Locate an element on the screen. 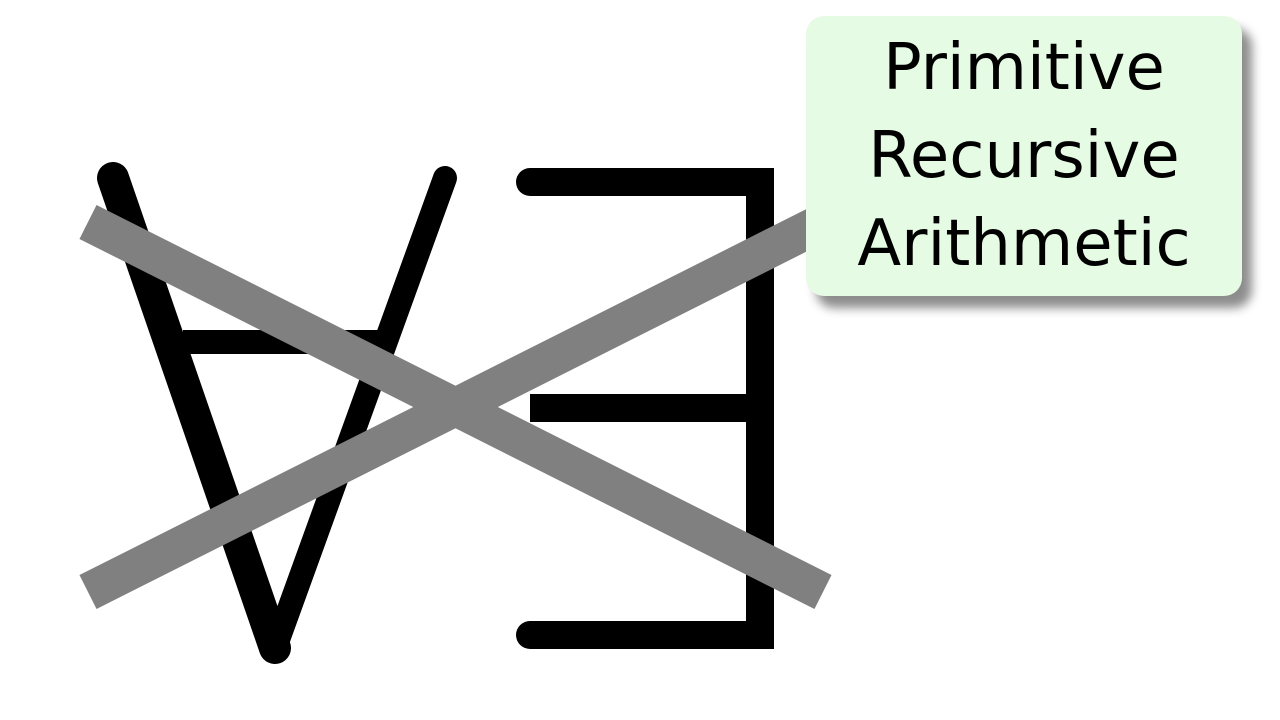  forall-right-stroke is located at coordinates (360, 413).